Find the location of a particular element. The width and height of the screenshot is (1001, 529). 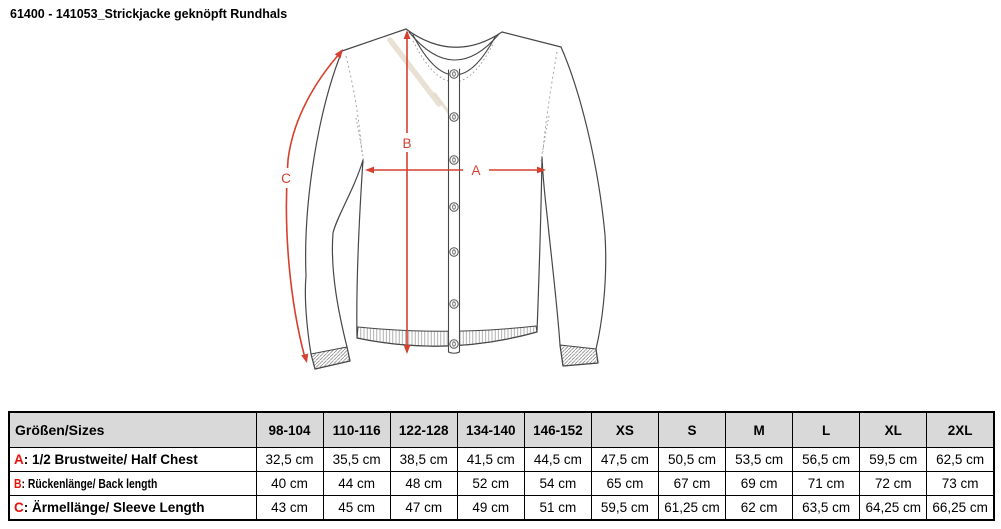

size-column-header: M is located at coordinates (759, 429).